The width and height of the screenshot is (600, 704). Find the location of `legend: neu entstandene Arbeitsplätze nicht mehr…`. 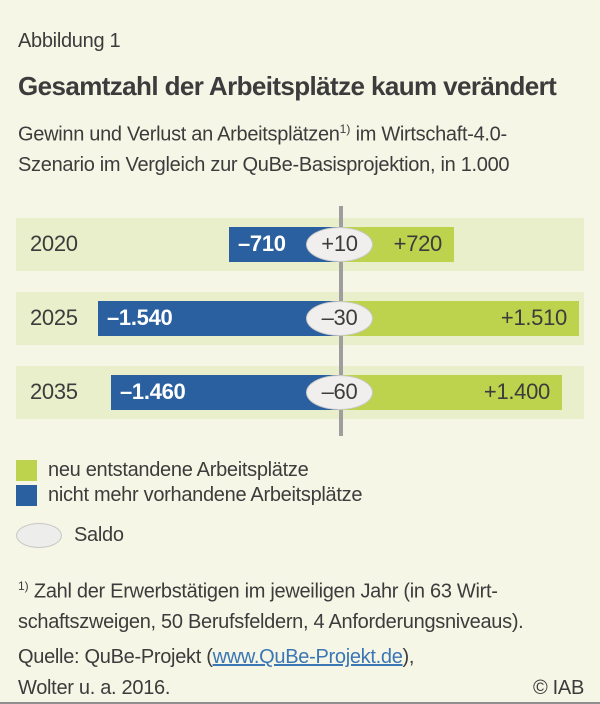

legend: neu entstandene Arbeitsplätze nicht mehr… is located at coordinates (300, 503).